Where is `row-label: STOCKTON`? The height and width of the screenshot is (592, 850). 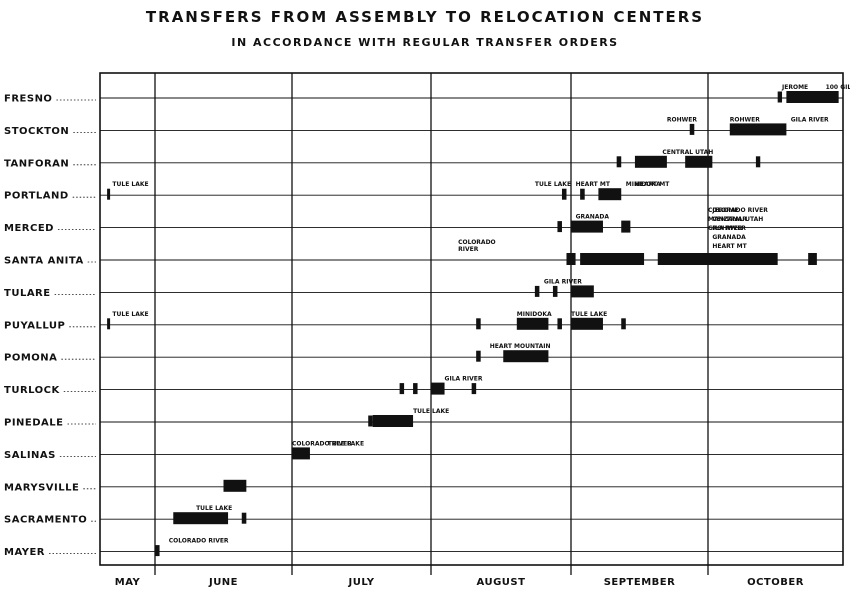 row-label: STOCKTON is located at coordinates (36, 131).